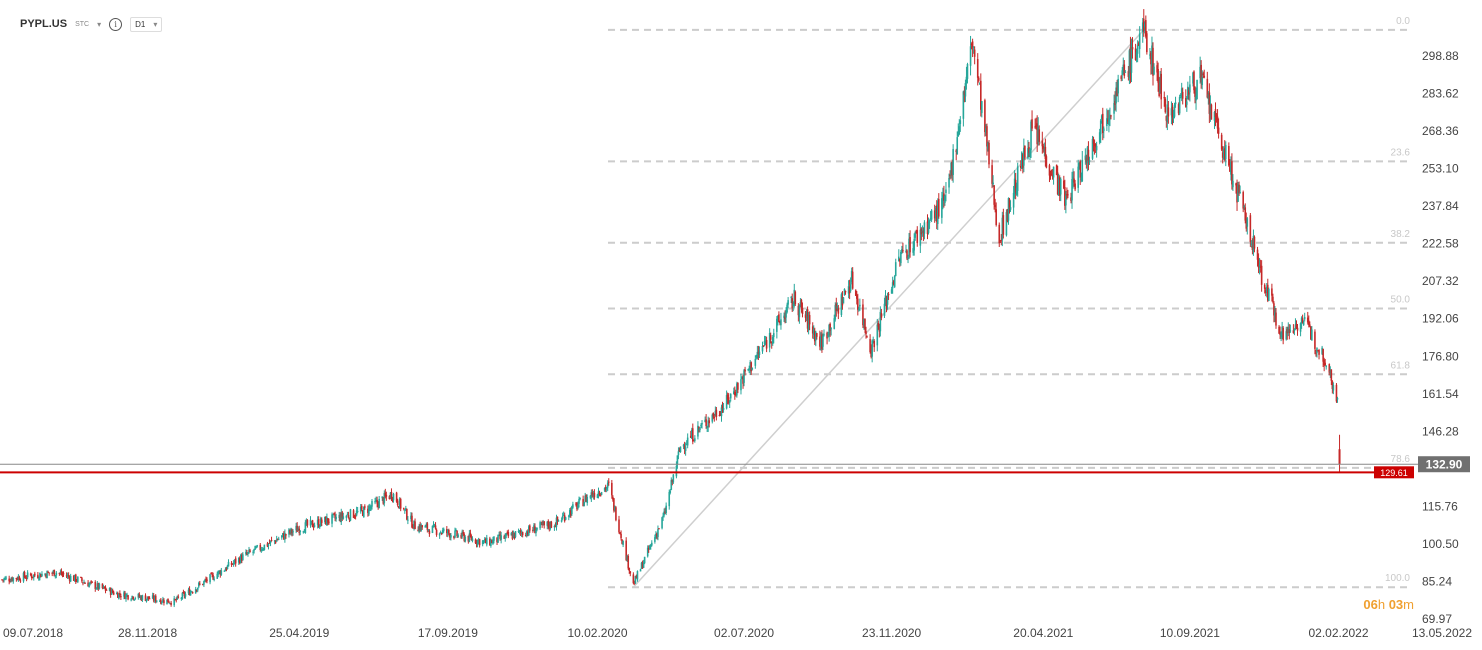 This screenshot has height=650, width=1482. What do you see at coordinates (146, 24) in the screenshot?
I see `timeframe-selector: D1 ▾` at bounding box center [146, 24].